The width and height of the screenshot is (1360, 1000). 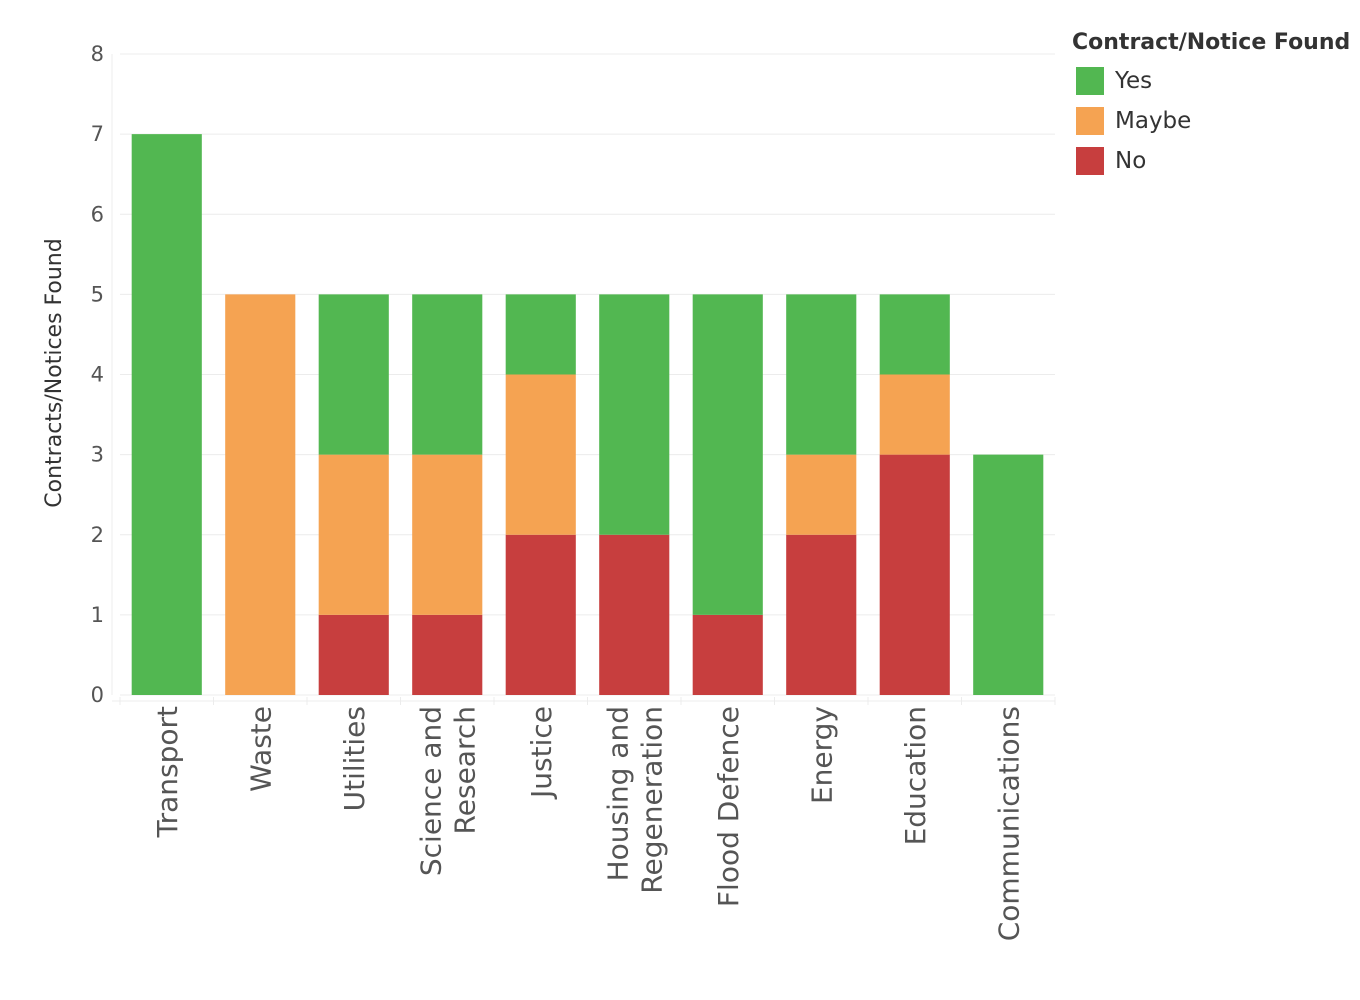 I want to click on x-label-5: Housing andRegeneration, so click(x=634, y=800).